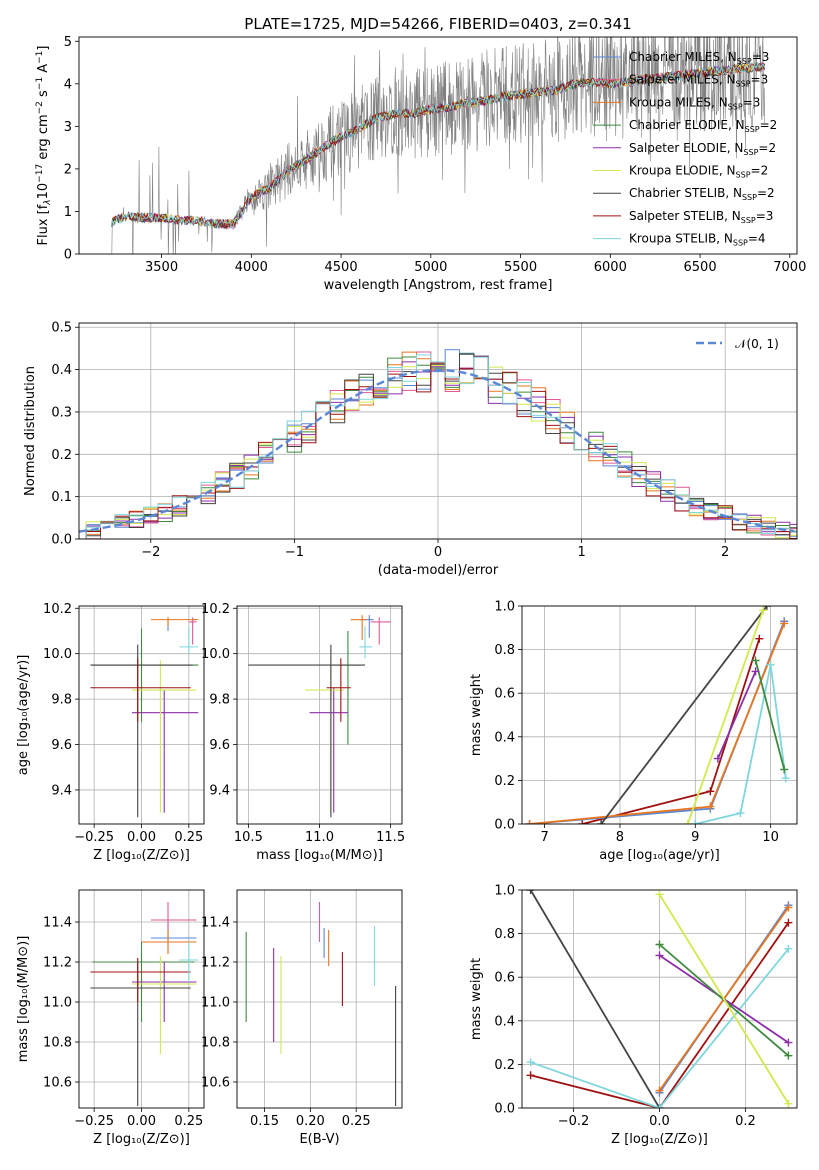 This screenshot has height=1170, width=819. Describe the element at coordinates (725, 552) in the screenshot. I see `x-tick-label: 2` at that location.